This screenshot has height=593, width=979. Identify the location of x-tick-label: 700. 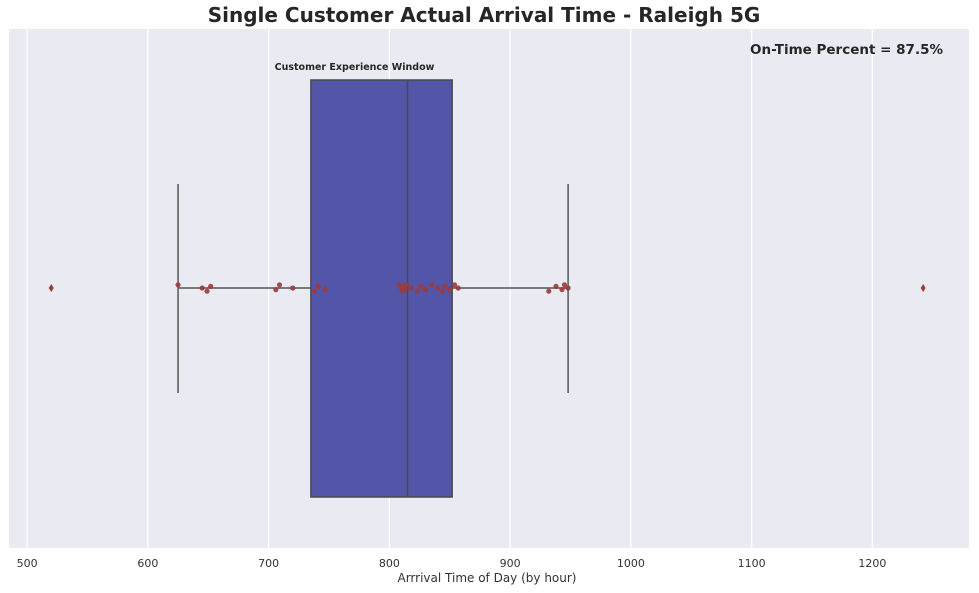
(268, 563).